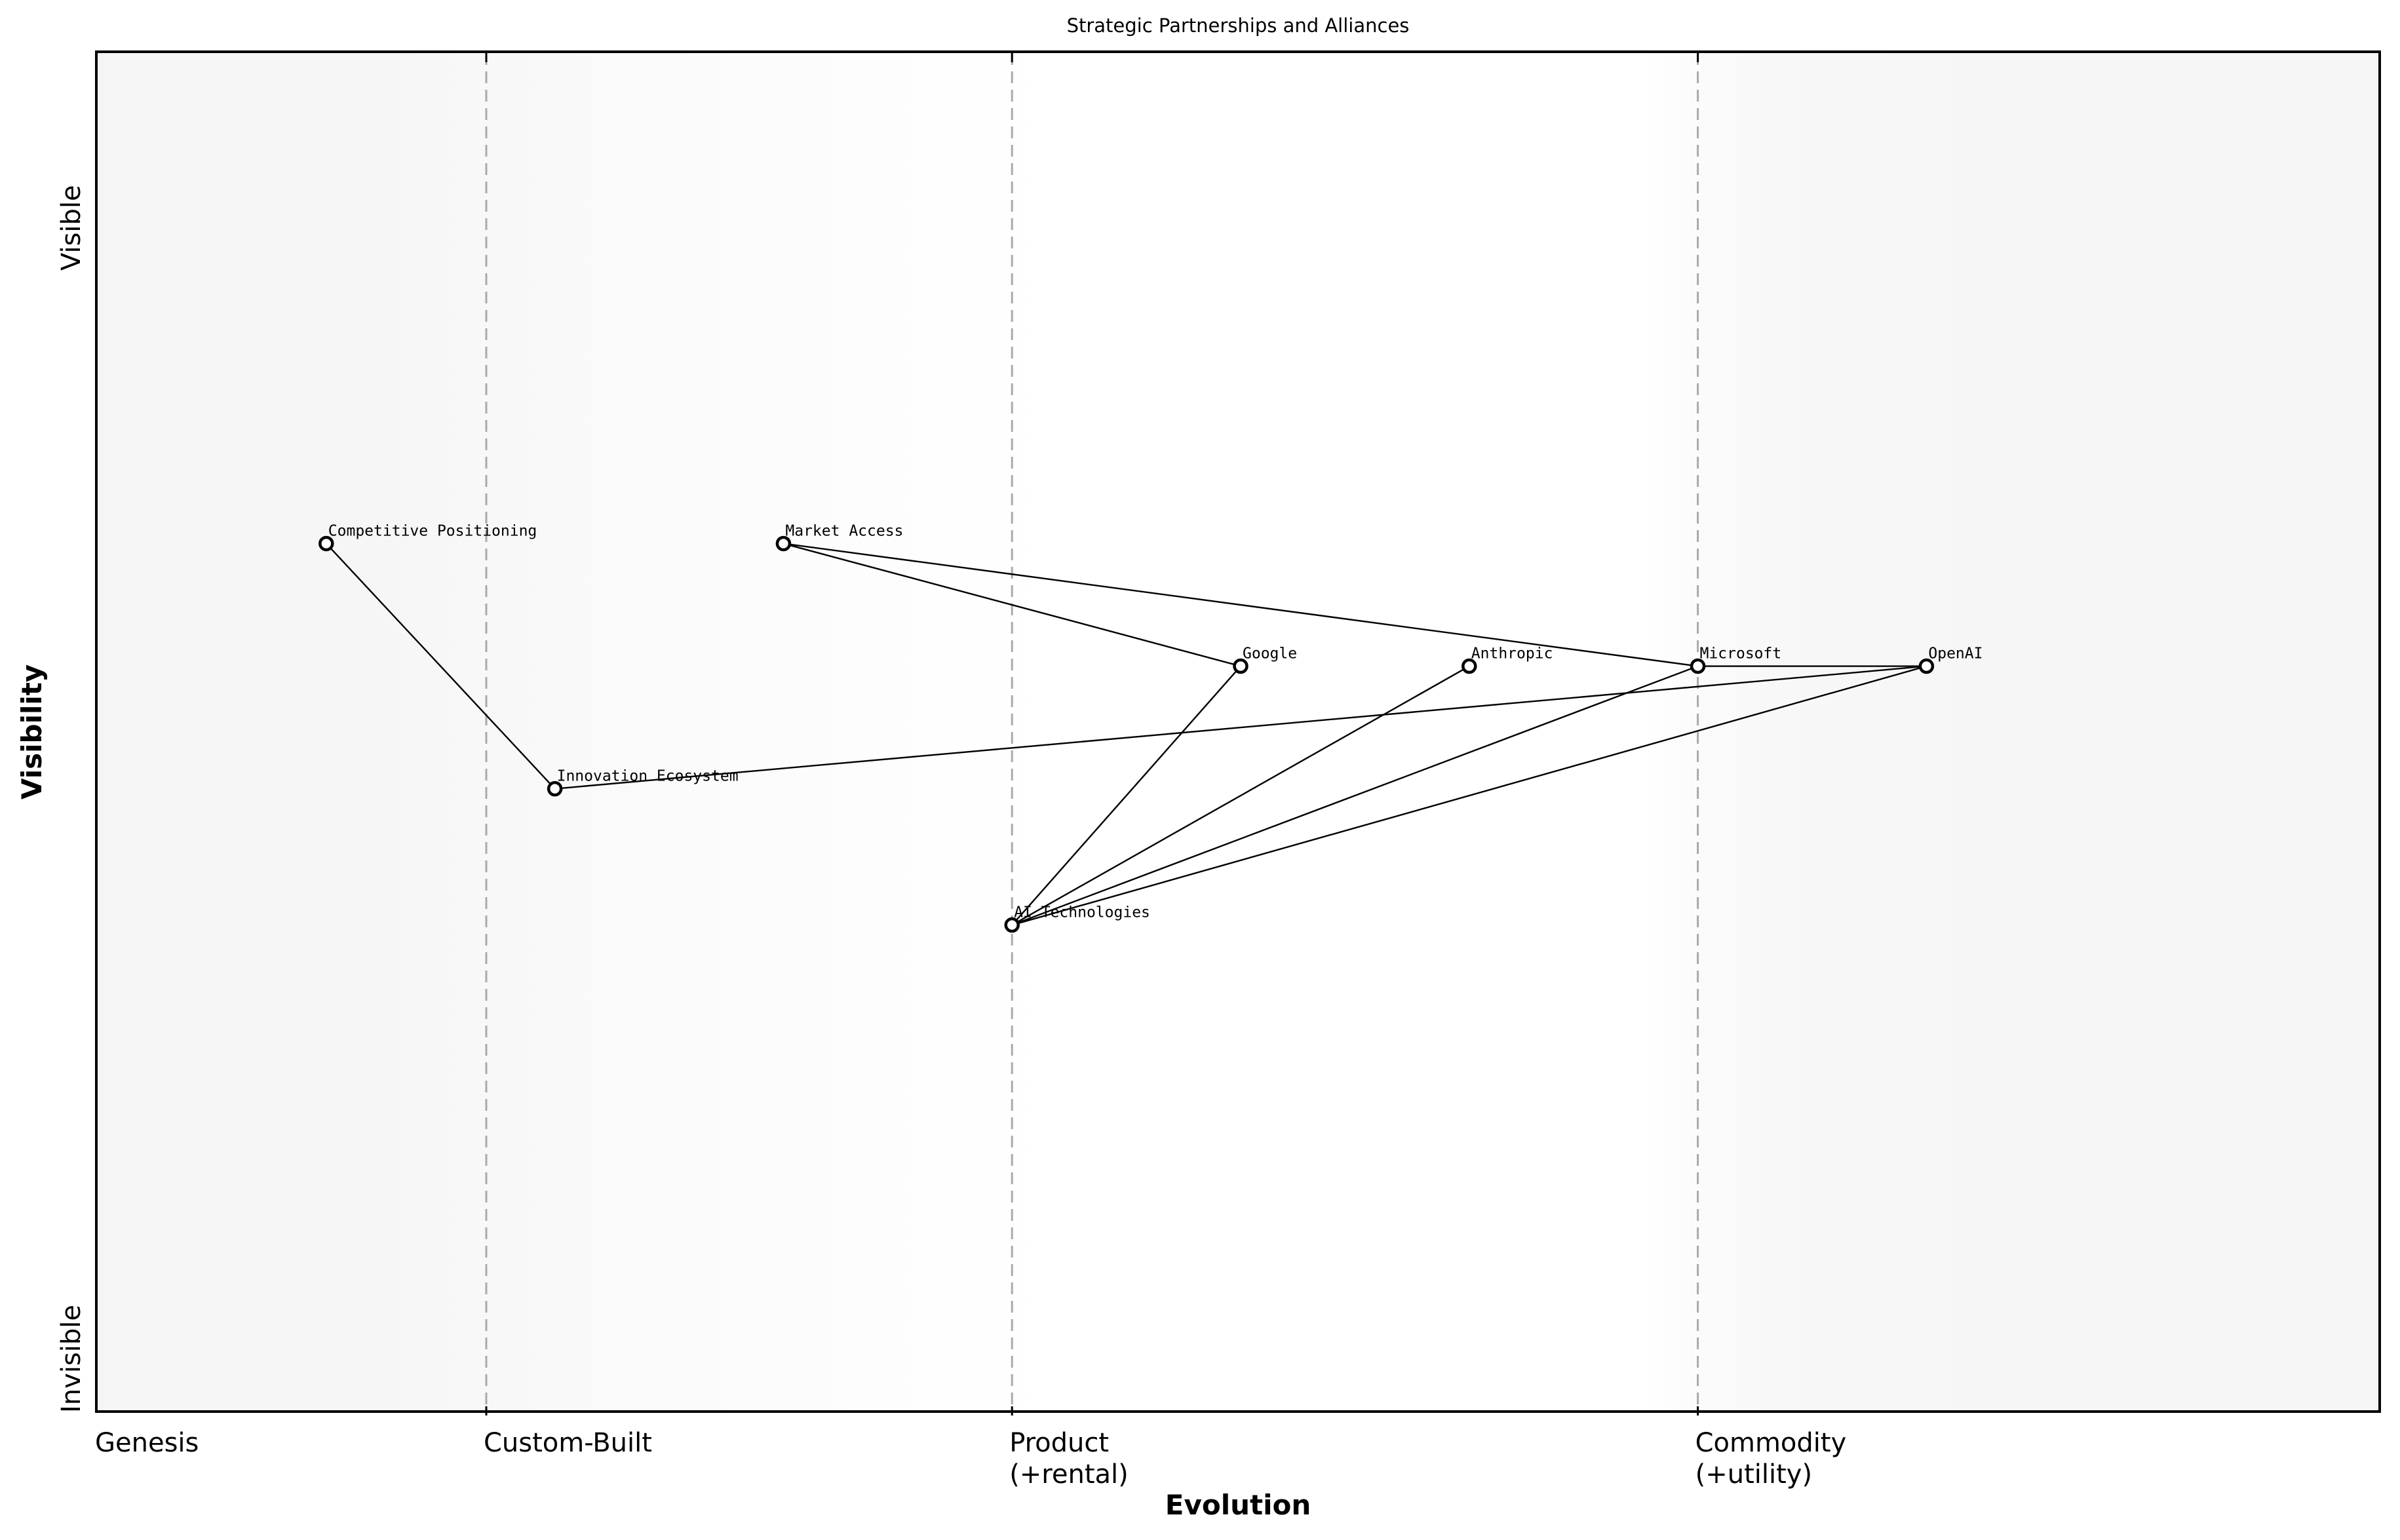 The width and height of the screenshot is (2400, 1540). What do you see at coordinates (326, 543) in the screenshot?
I see `node-marker-competitive-positioning` at bounding box center [326, 543].